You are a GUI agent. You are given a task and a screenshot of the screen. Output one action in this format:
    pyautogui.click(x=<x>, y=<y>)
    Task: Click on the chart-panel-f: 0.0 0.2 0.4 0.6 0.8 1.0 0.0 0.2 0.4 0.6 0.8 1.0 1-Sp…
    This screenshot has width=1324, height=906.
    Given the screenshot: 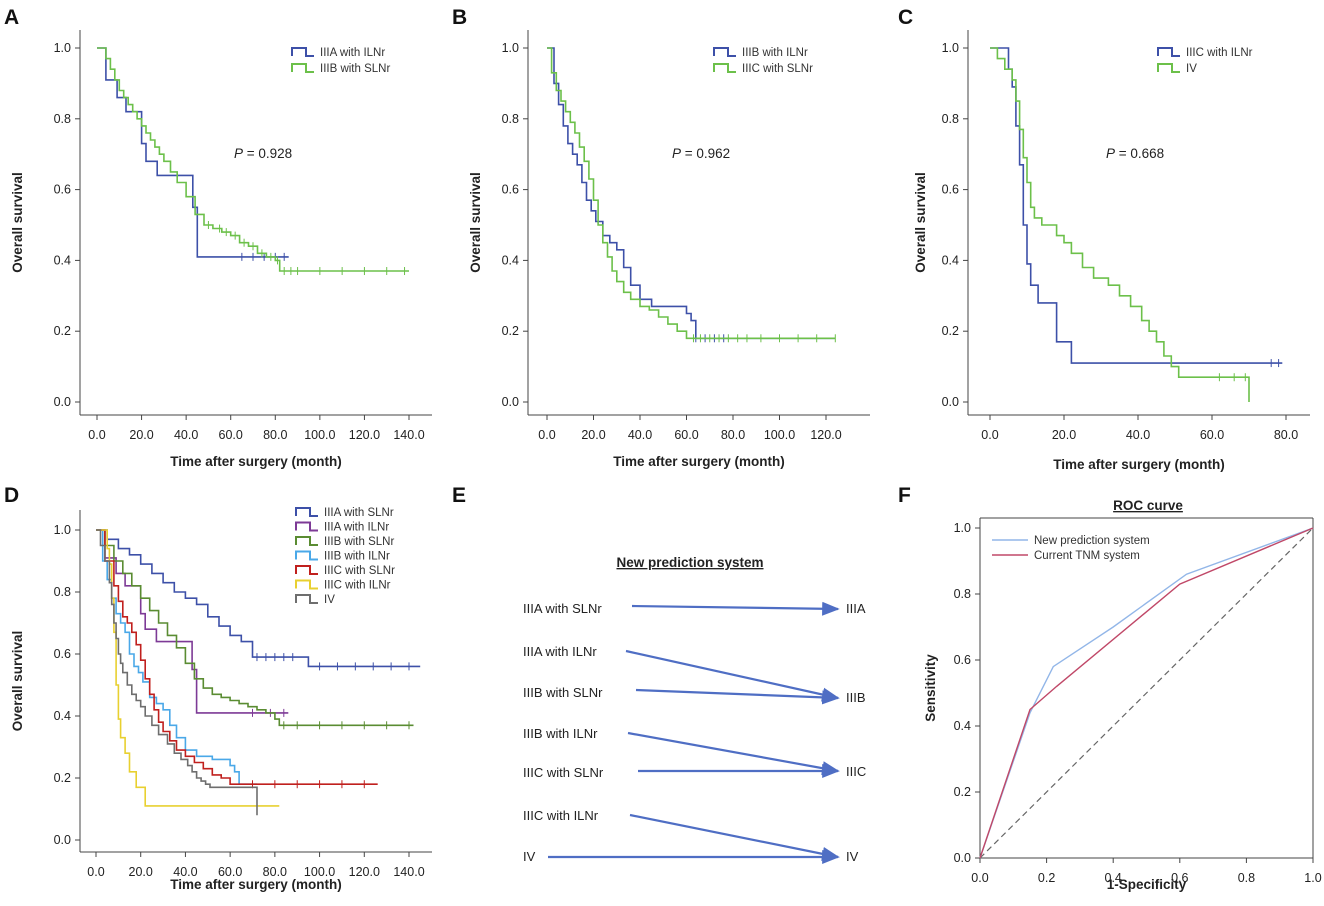 What is the action you would take?
    pyautogui.click(x=1122, y=704)
    